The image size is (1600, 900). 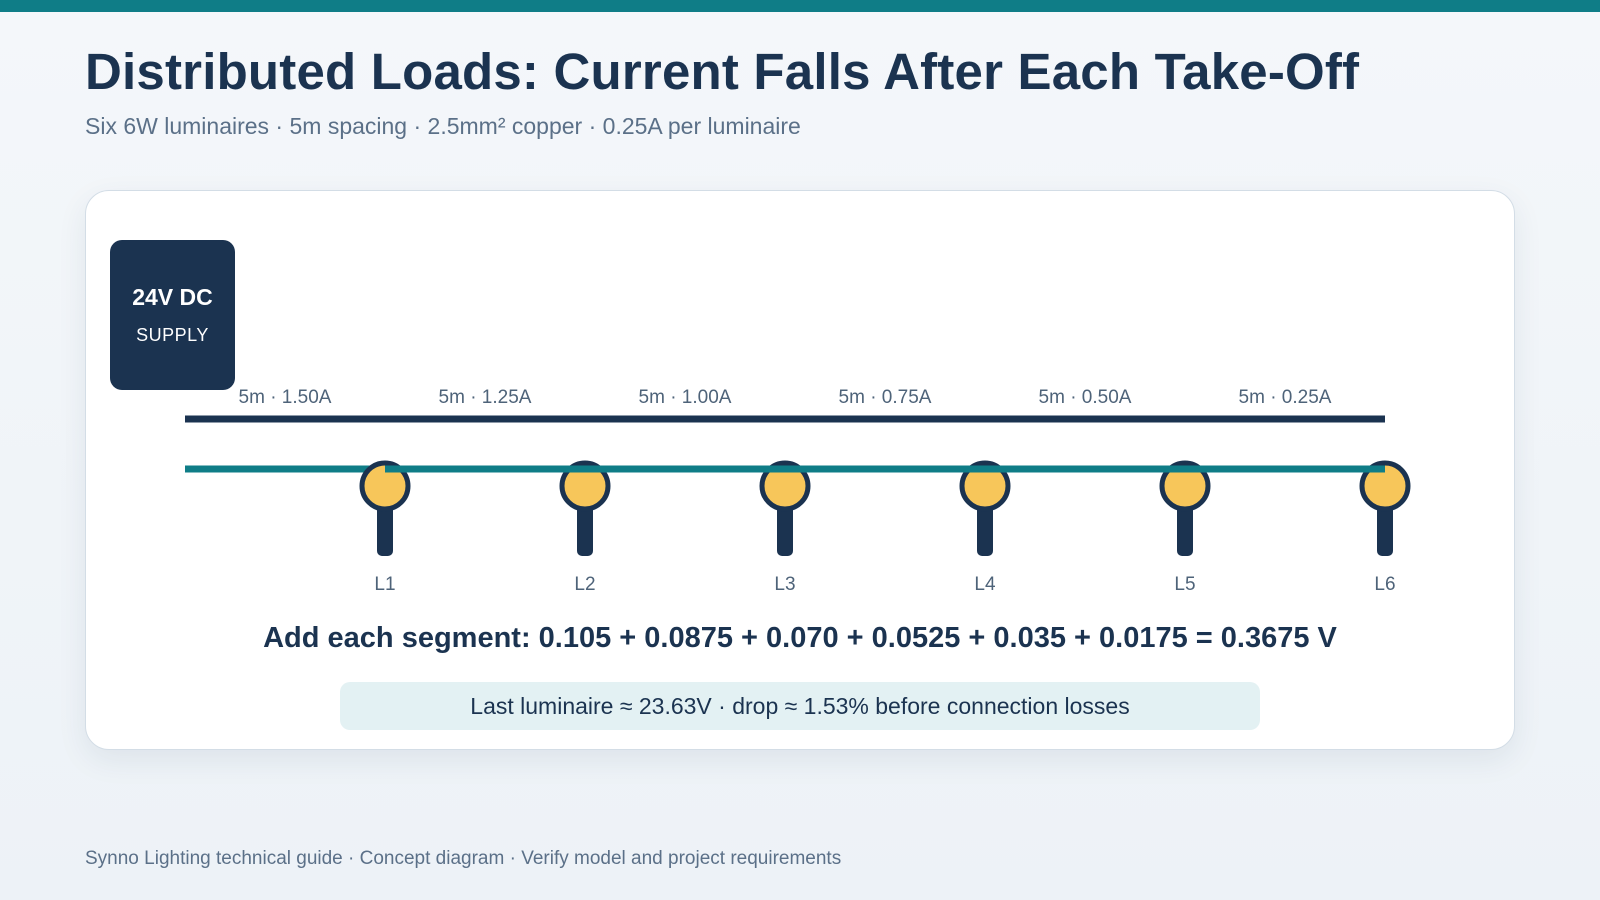 I want to click on luminaire-label-3: L3, so click(x=785, y=584).